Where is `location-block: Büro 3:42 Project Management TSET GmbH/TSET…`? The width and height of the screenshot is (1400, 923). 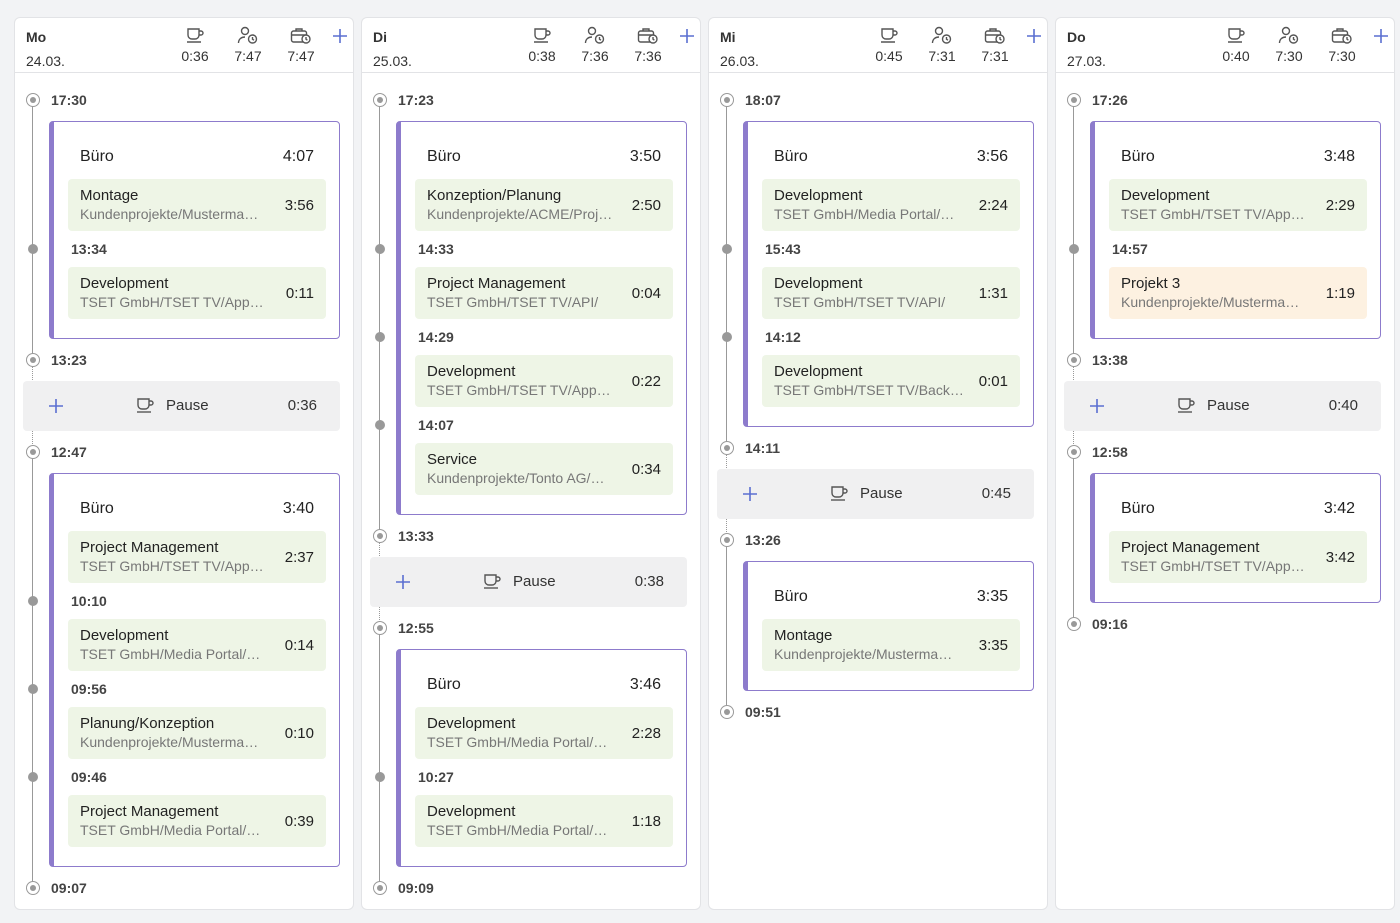 location-block: Büro 3:42 Project Management TSET GmbH/TSET… is located at coordinates (1235, 538).